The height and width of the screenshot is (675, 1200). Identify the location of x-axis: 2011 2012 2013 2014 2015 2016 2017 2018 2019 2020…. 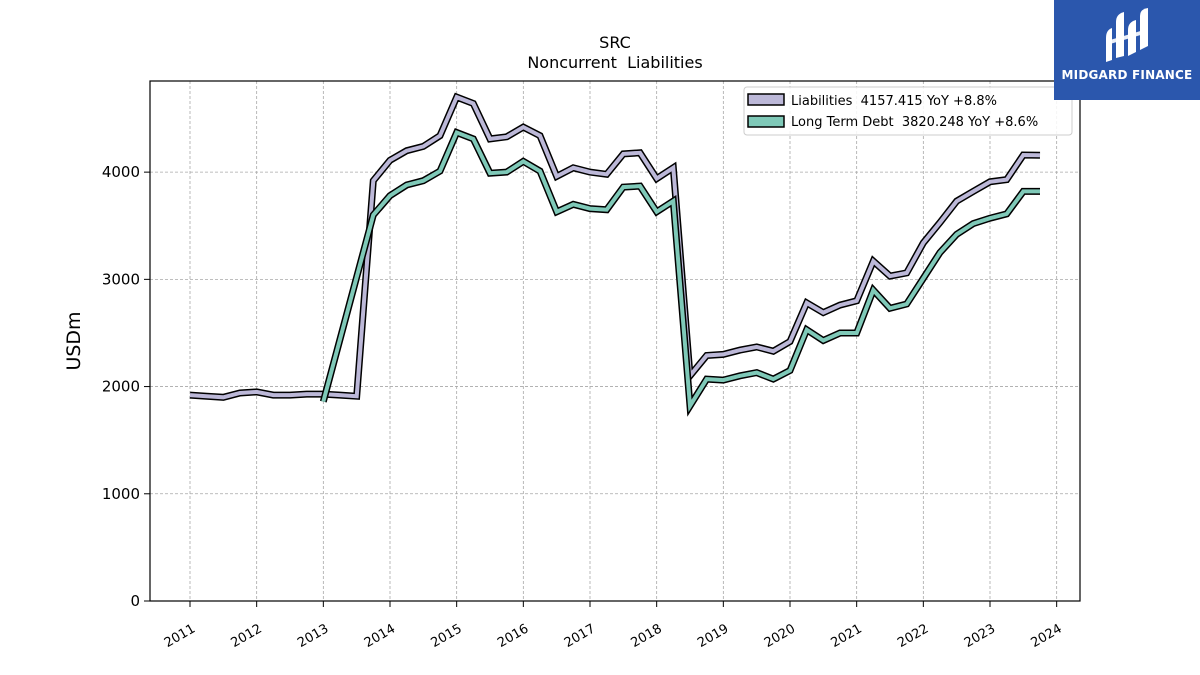
(613, 626).